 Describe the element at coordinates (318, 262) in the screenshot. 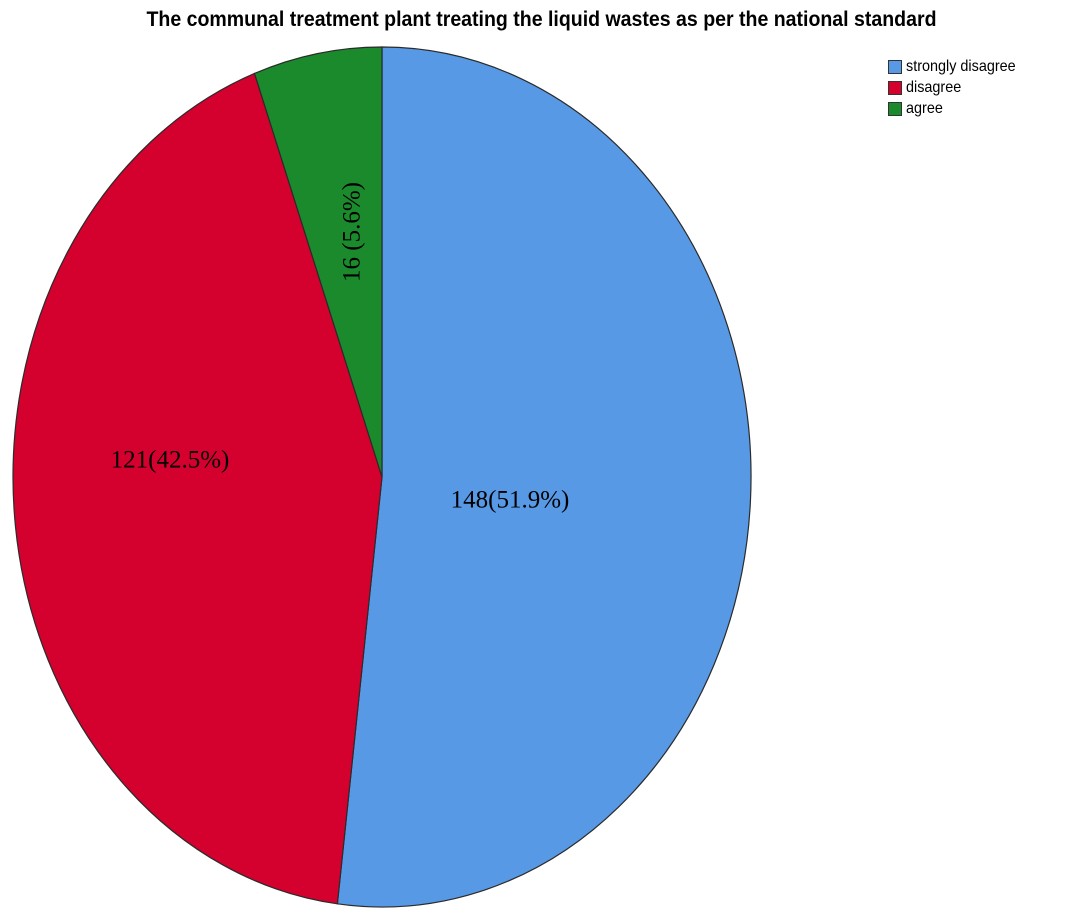

I see `pie-slice-agree` at that location.